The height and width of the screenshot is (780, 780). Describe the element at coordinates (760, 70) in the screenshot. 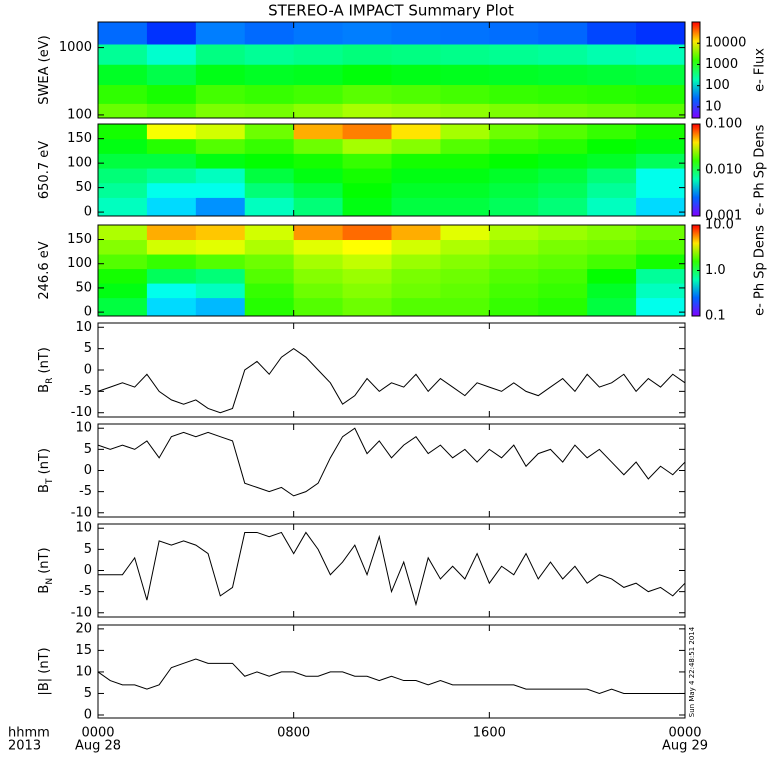

I see `colorbar-label: e- Flux` at that location.